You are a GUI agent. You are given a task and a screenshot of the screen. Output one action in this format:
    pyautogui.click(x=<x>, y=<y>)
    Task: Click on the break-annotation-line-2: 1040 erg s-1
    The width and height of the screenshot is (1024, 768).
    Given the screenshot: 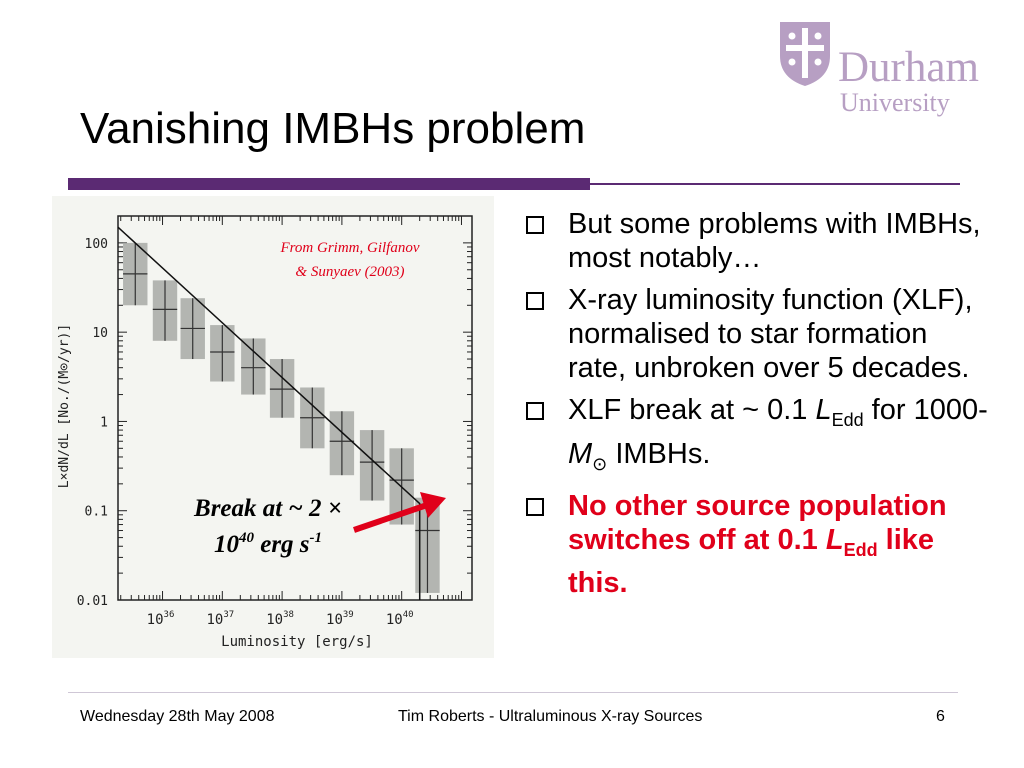 What is the action you would take?
    pyautogui.click(x=268, y=544)
    